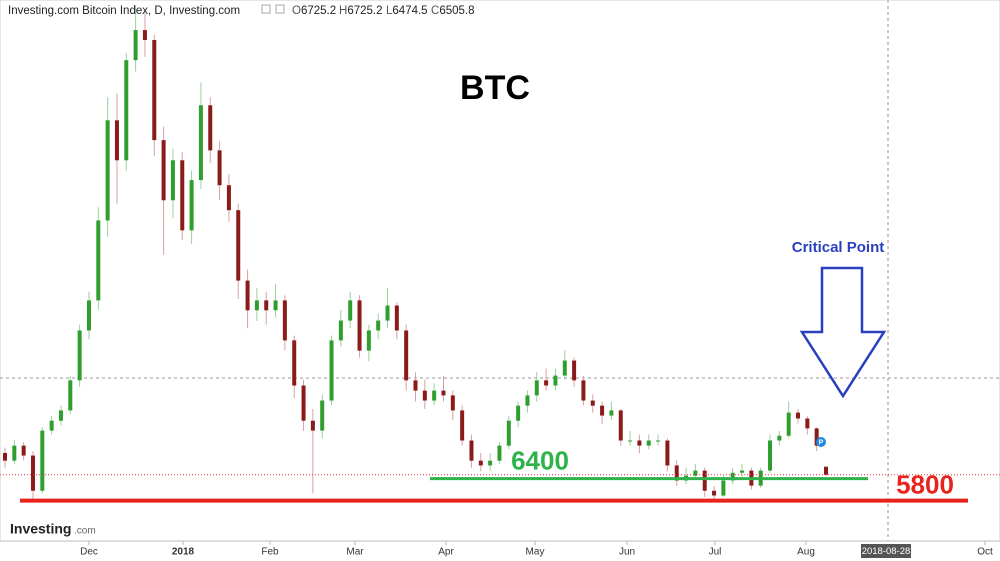  I want to click on ohlc-label: O, so click(296, 11).